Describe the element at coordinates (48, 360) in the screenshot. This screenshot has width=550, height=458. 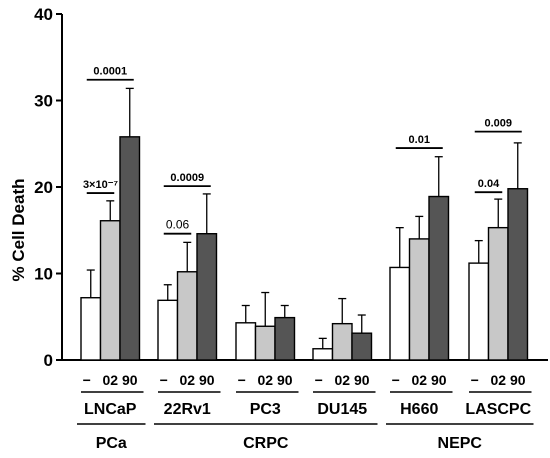
I see `y-tick-label: 0` at that location.